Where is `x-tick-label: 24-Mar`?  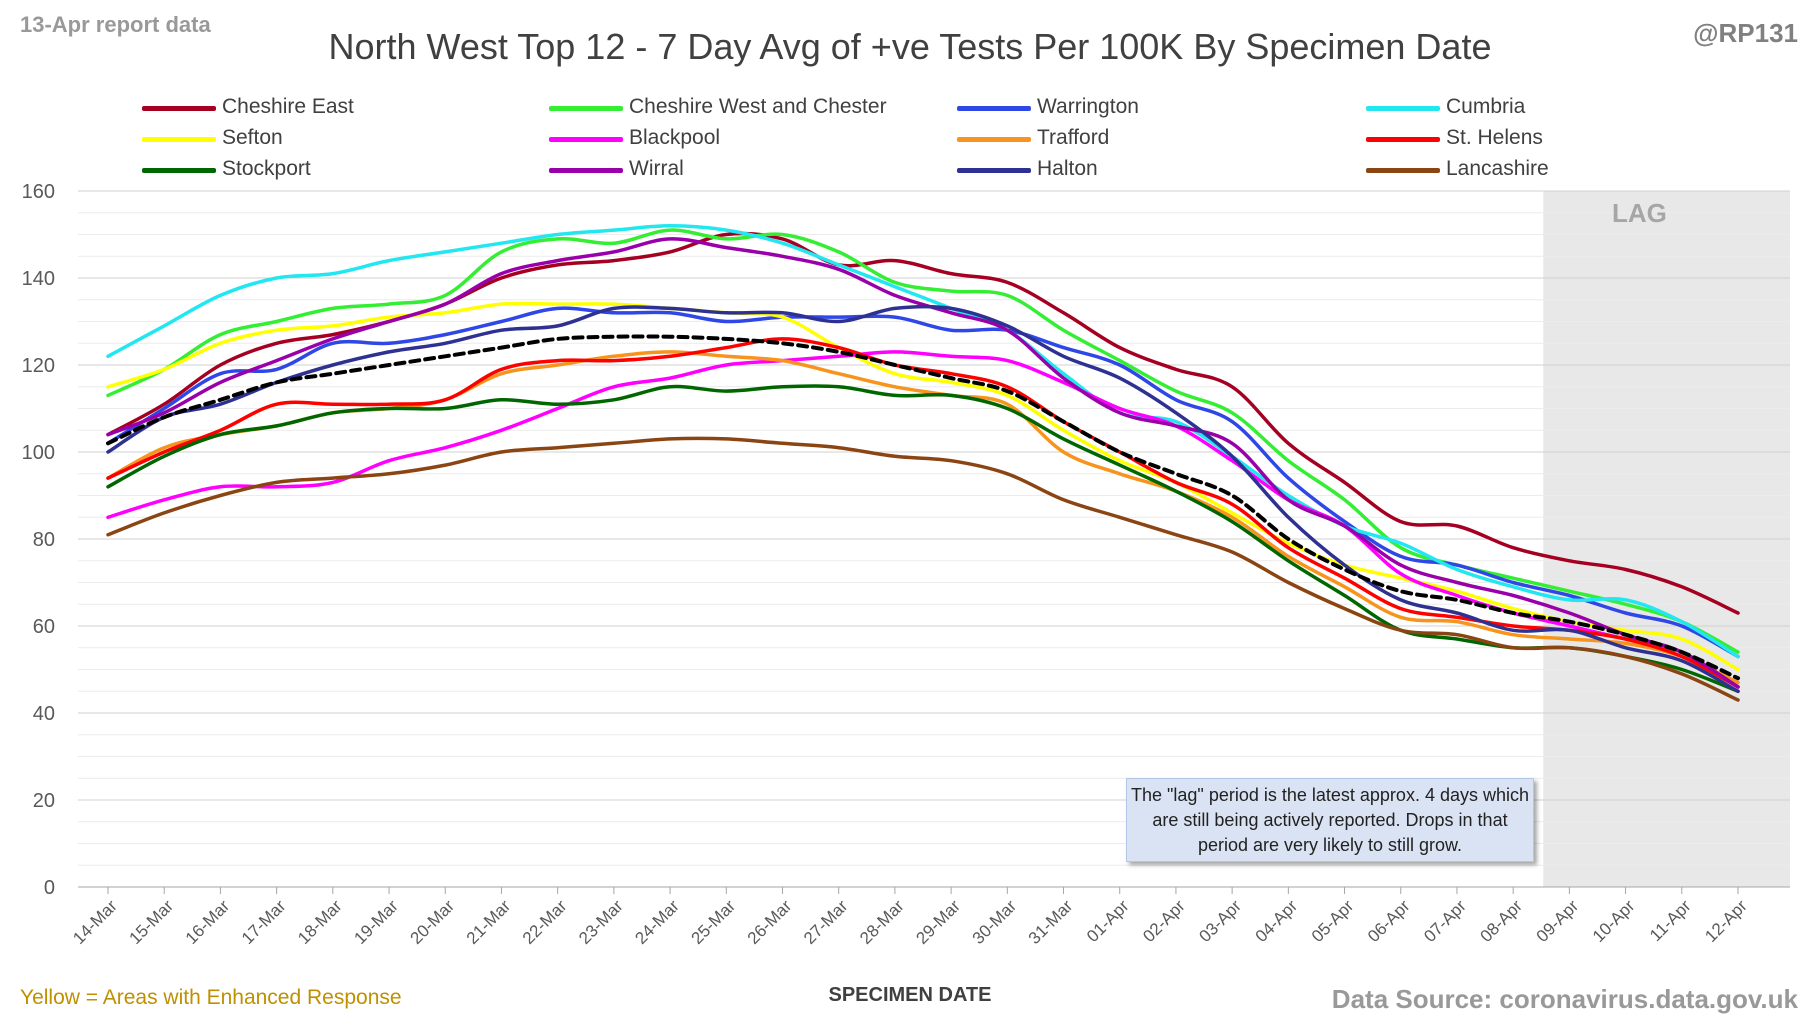 x-tick-label: 24-Mar is located at coordinates (657, 922).